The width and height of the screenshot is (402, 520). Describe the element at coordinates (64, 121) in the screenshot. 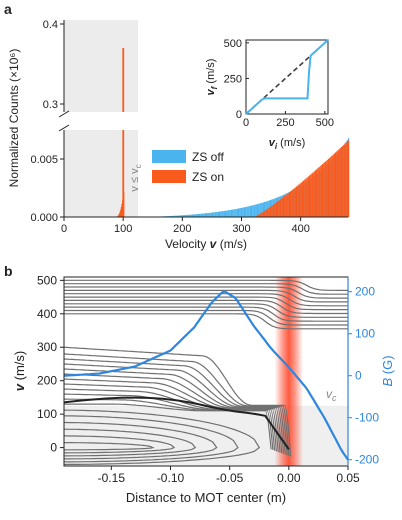

I see `axis-break` at that location.